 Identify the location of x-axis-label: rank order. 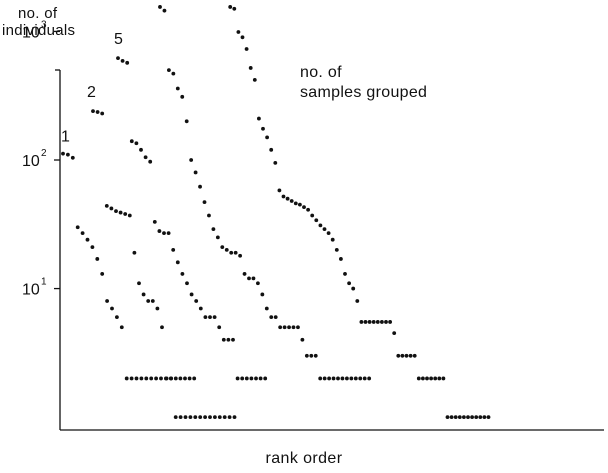
(304, 458).